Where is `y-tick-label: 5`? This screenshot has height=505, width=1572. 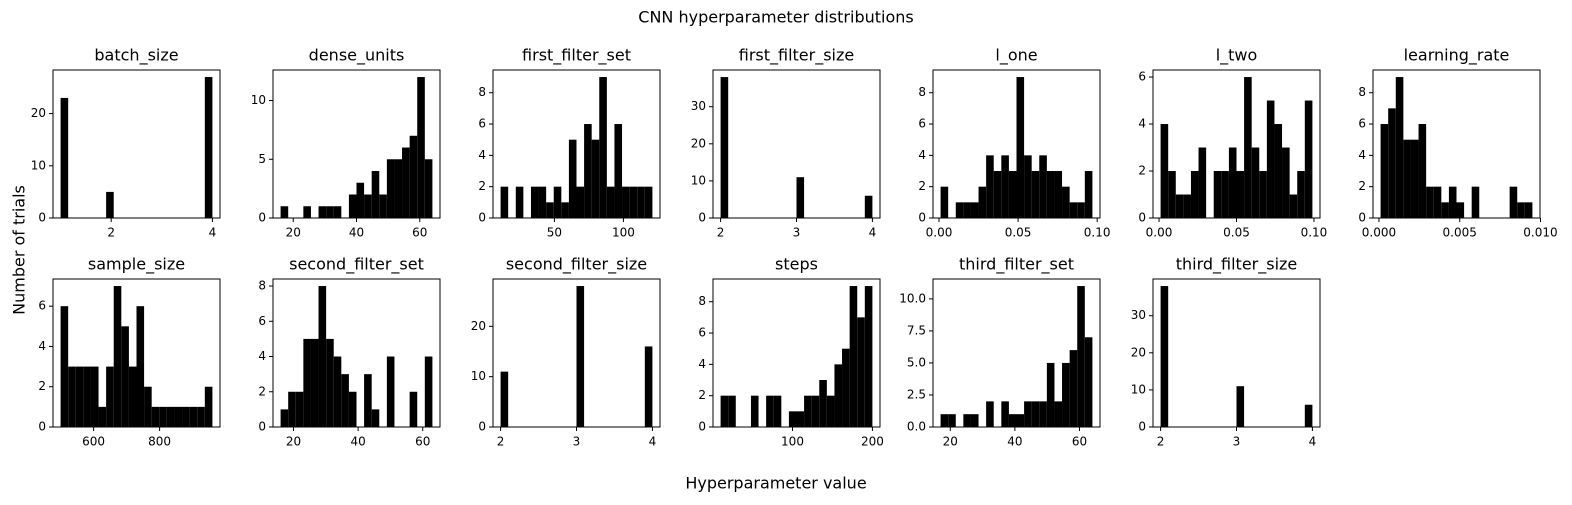 y-tick-label: 5 is located at coordinates (262, 159).